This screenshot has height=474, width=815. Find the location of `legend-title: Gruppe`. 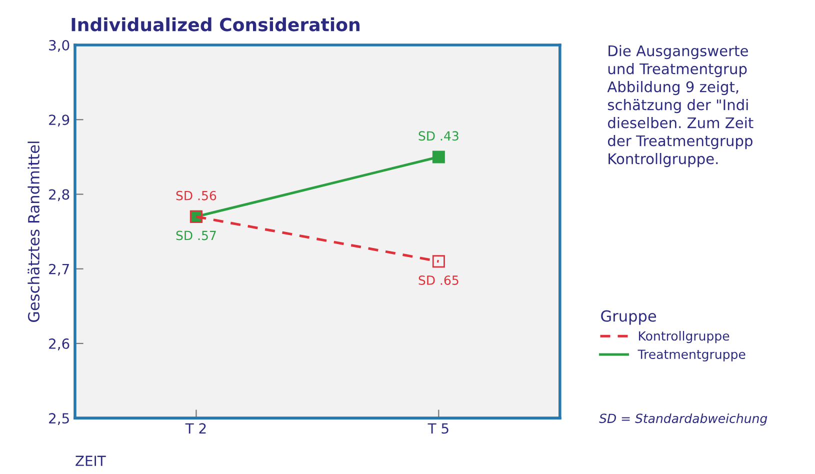

legend-title: Gruppe is located at coordinates (628, 317).